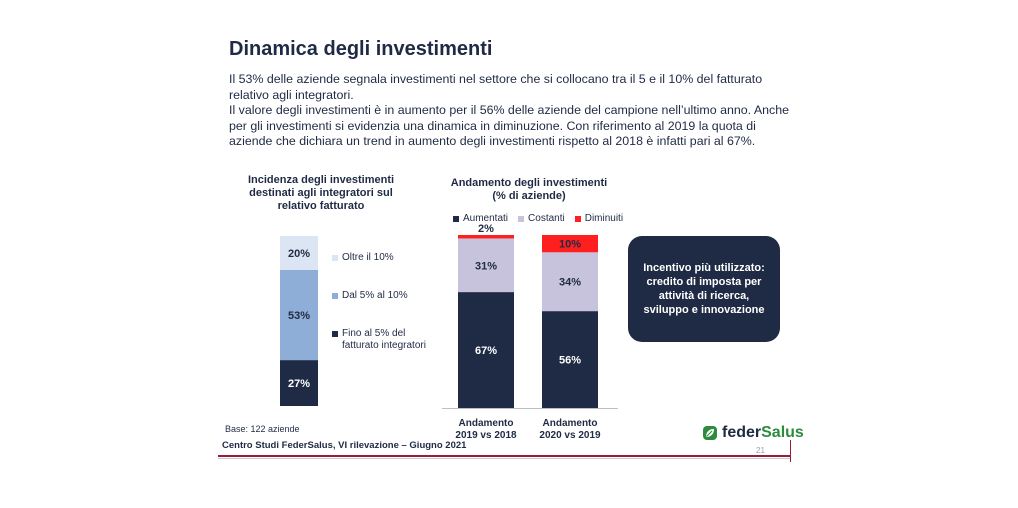 The image size is (1018, 508). I want to click on base-note: Base: 122 aziende, so click(262, 429).